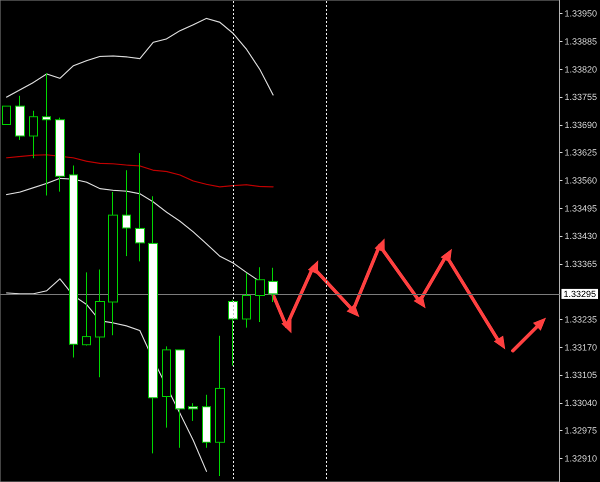  Describe the element at coordinates (581, 347) in the screenshot. I see `y-tick-label: 1.33170` at that location.